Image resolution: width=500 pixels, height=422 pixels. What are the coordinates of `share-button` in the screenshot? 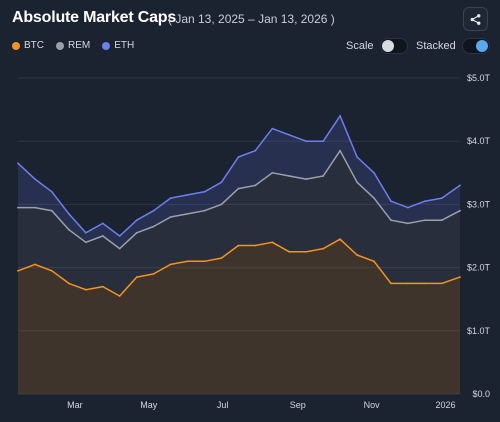 It's located at (475, 19).